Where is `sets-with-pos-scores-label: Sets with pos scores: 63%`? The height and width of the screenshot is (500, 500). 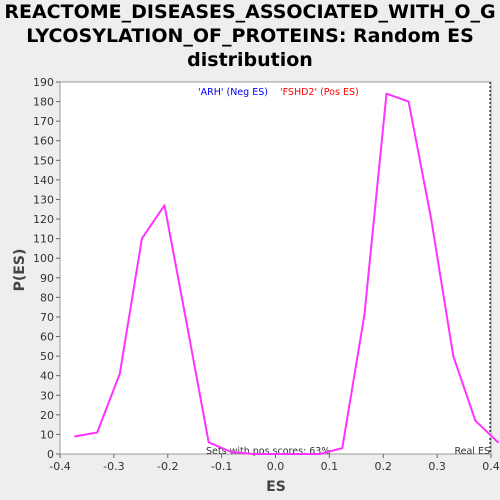
sets-with-pos-scores-label: Sets with pos scores: 63% is located at coordinates (268, 451).